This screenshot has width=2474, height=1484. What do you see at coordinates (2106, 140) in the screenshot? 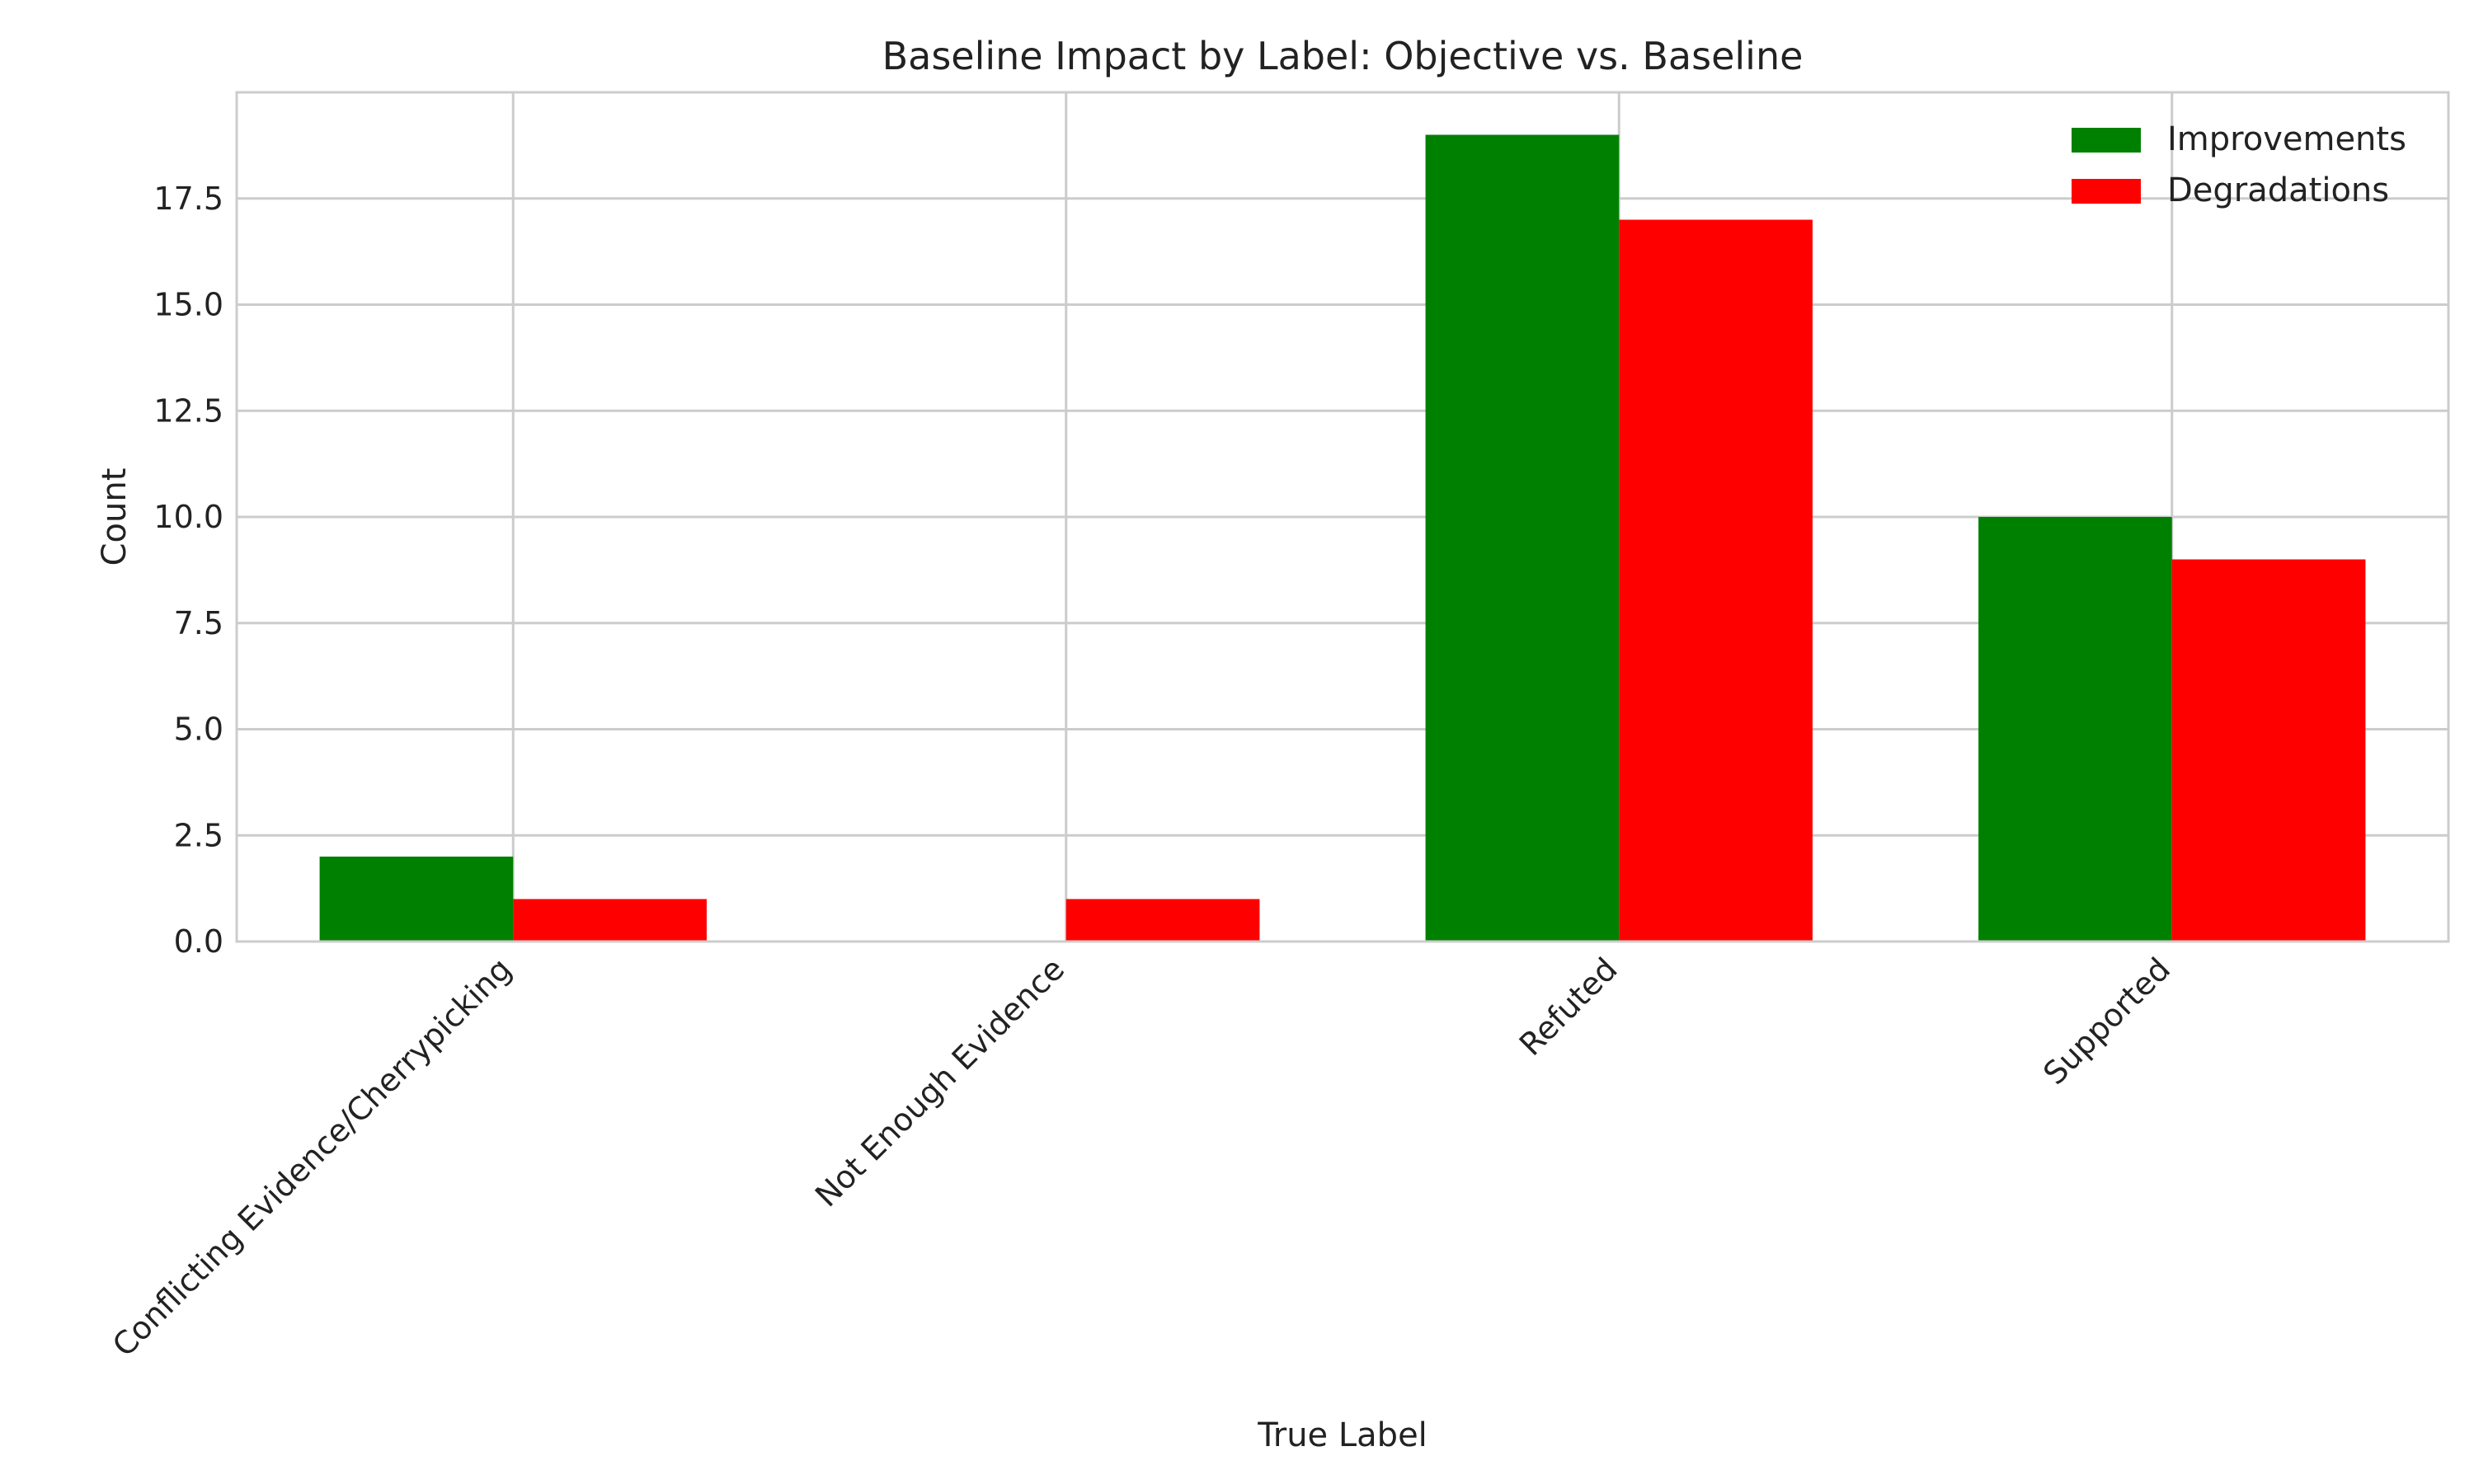
I see `legend-swatch-improvements` at bounding box center [2106, 140].